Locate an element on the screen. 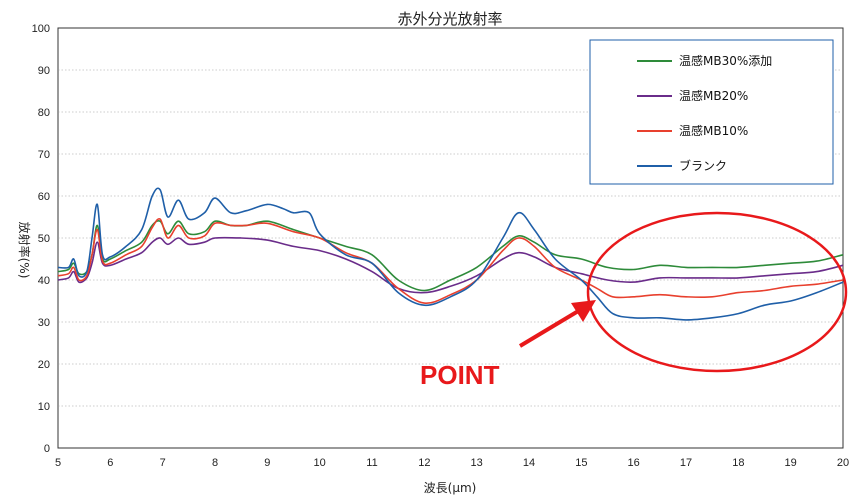  x-tick-label: 18 is located at coordinates (738, 463).